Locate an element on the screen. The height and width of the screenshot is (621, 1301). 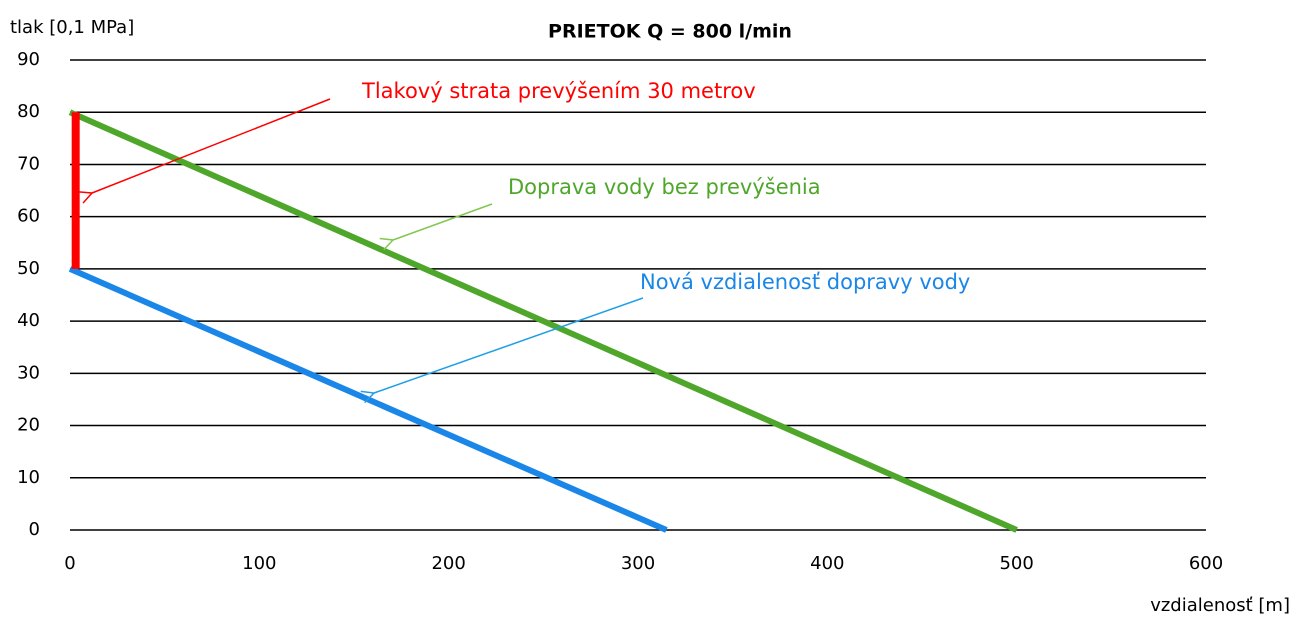
y-tick-label: 90 is located at coordinates (28, 59).